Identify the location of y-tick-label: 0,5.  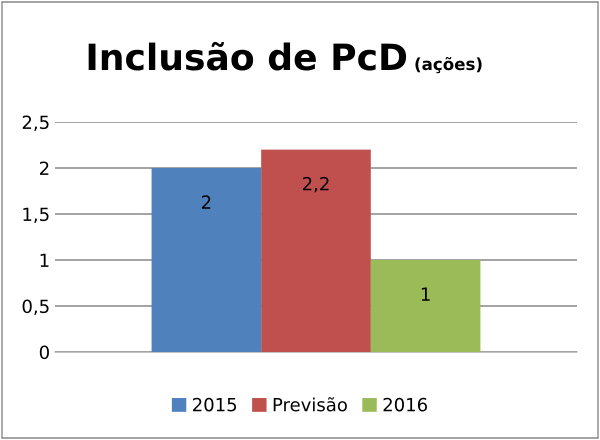
(35, 307).